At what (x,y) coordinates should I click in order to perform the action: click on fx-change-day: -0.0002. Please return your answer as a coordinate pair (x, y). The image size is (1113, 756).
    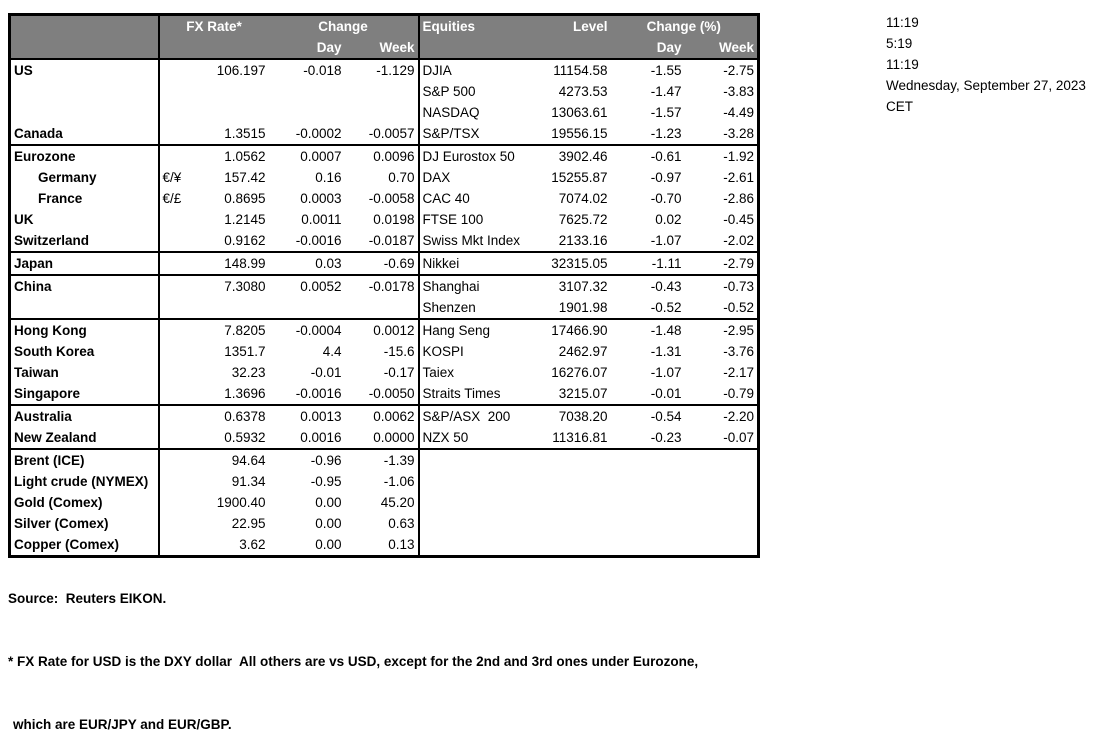
    Looking at the image, I should click on (306, 134).